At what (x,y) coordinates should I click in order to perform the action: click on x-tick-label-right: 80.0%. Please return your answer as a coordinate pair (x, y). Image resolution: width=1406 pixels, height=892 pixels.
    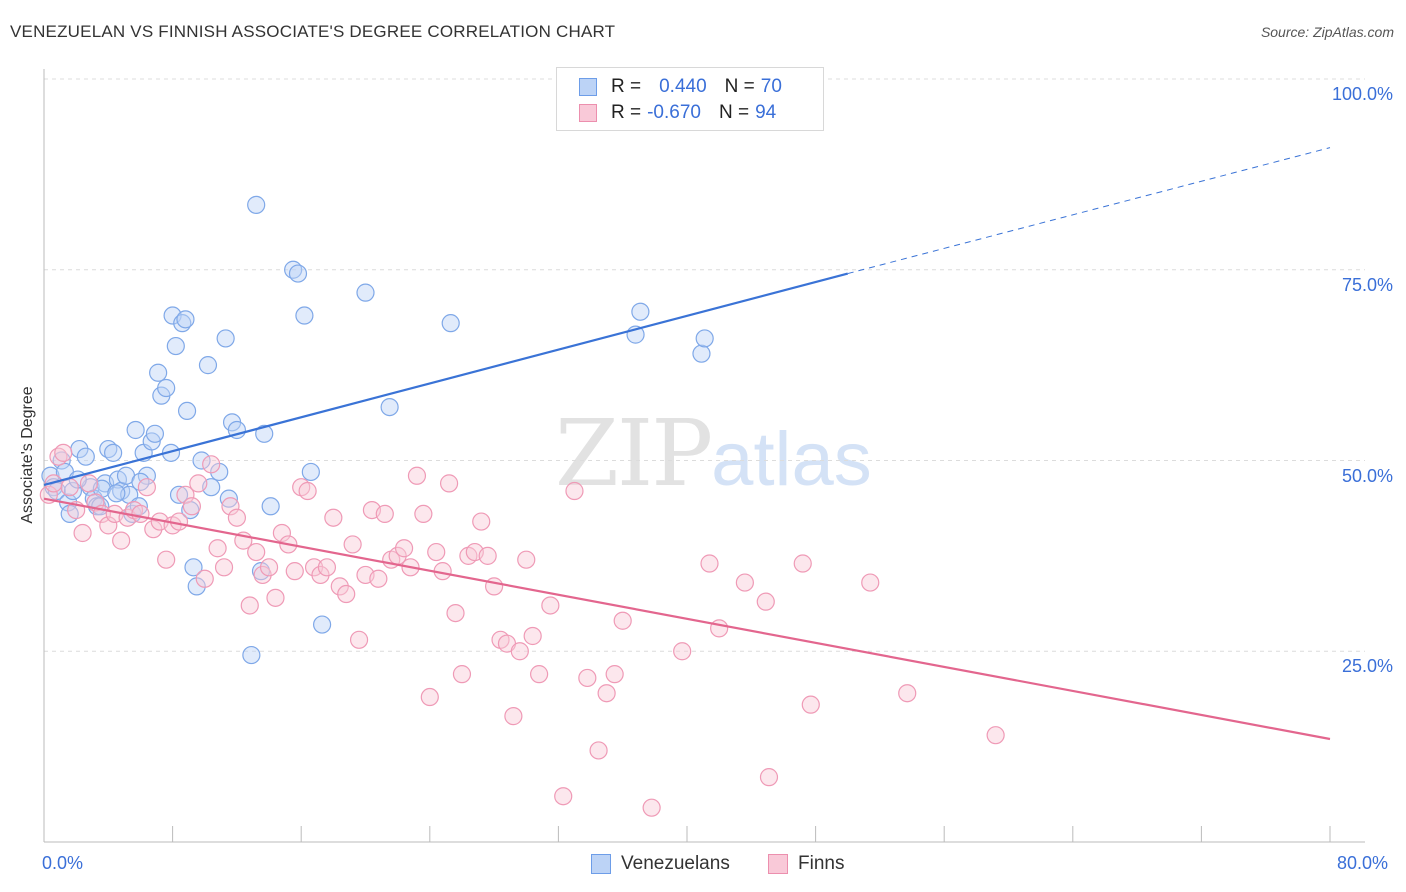
    Looking at the image, I should click on (1363, 863).